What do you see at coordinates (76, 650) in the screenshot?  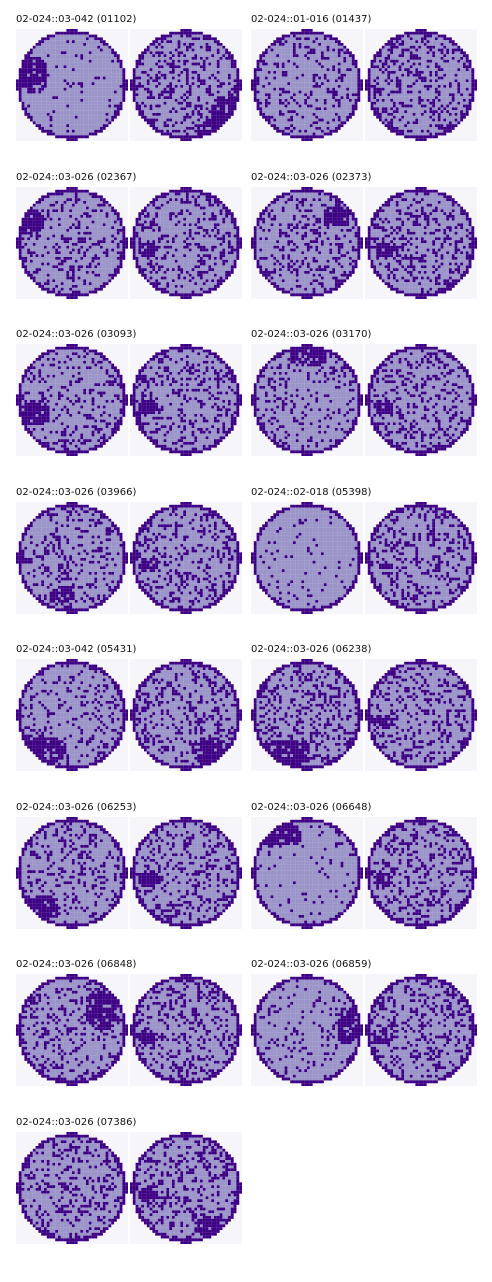 I see `panel-title: 02-024::03-042 (05431)` at bounding box center [76, 650].